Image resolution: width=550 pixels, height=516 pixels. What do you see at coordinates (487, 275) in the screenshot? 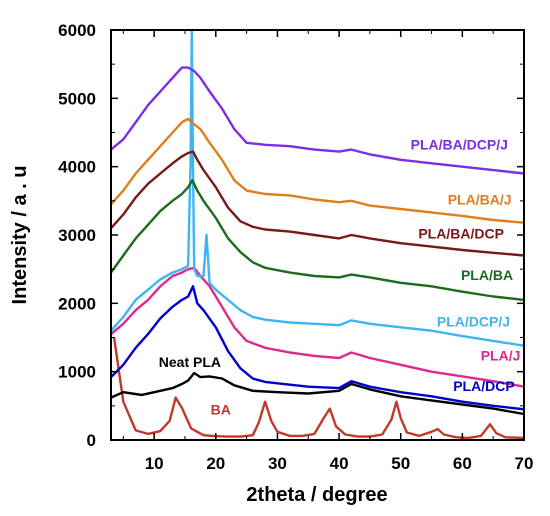
I see `series-label-pla-ba: PLA/BA` at bounding box center [487, 275].